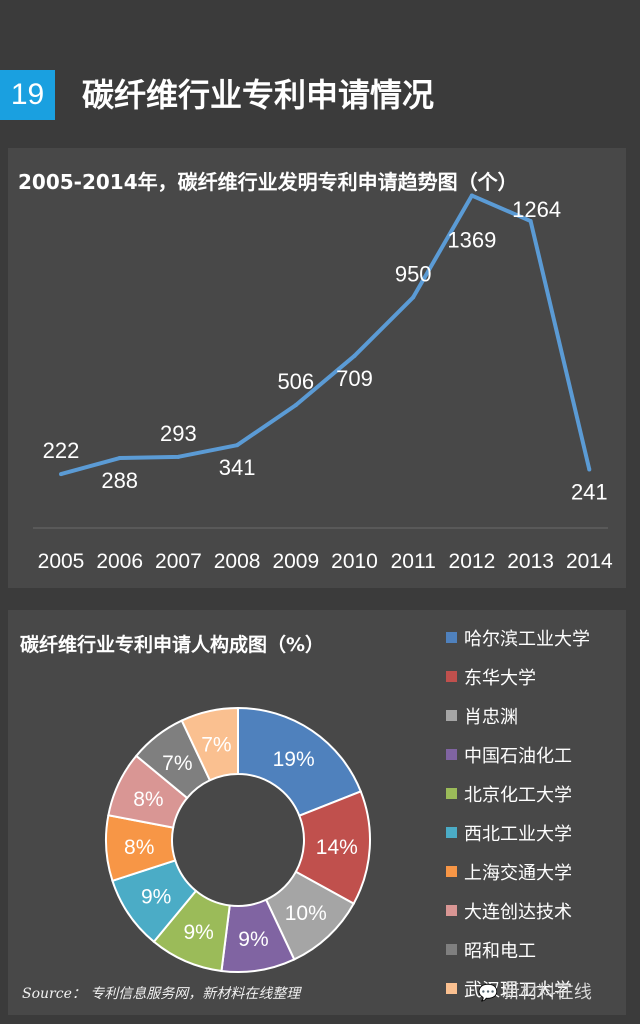 This screenshot has height=1024, width=640. Describe the element at coordinates (536, 209) in the screenshot. I see `data-label: 1264` at that location.